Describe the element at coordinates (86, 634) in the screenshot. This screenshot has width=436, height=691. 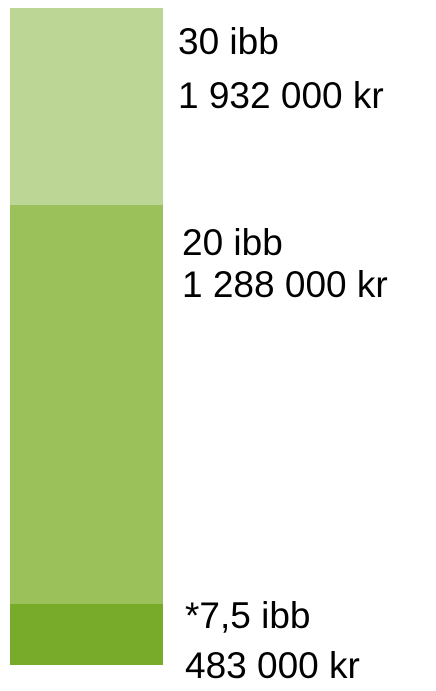
I see `segment-bottom` at that location.